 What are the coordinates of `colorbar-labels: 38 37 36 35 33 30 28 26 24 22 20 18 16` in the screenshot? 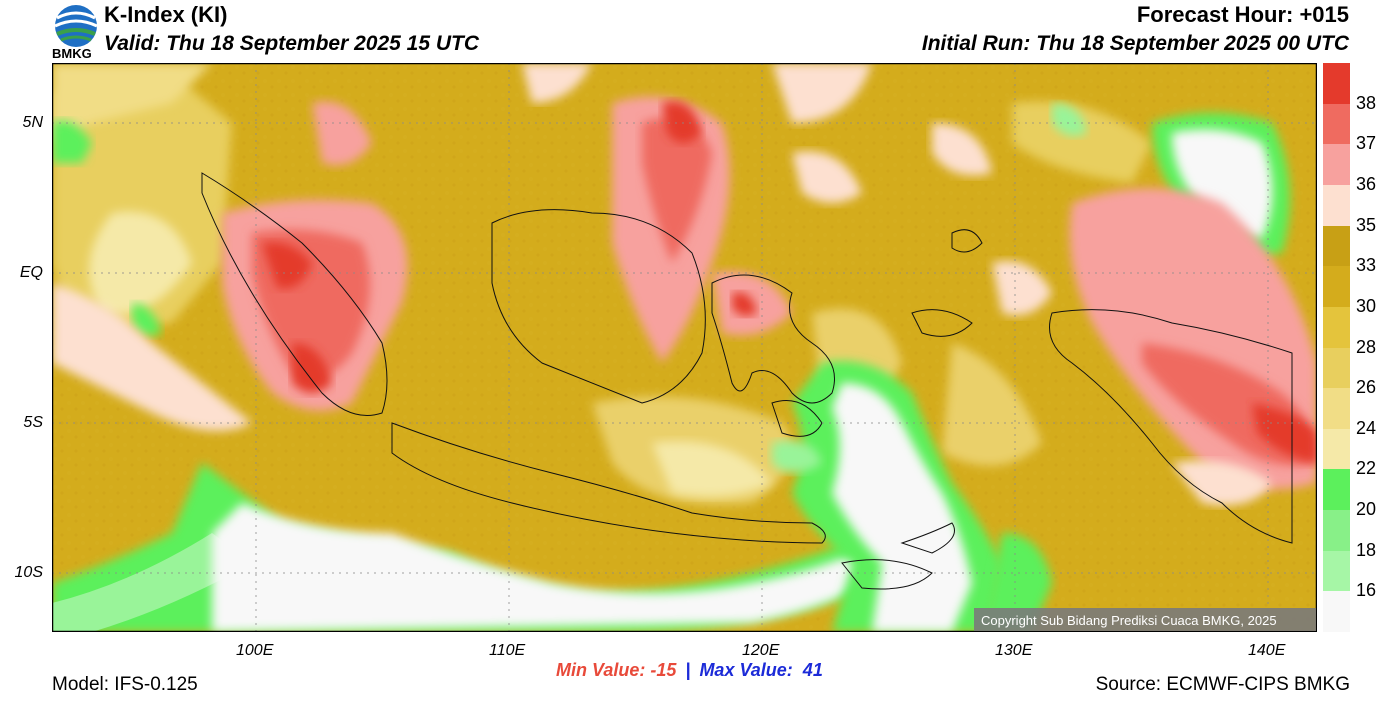 It's located at (1374, 347).